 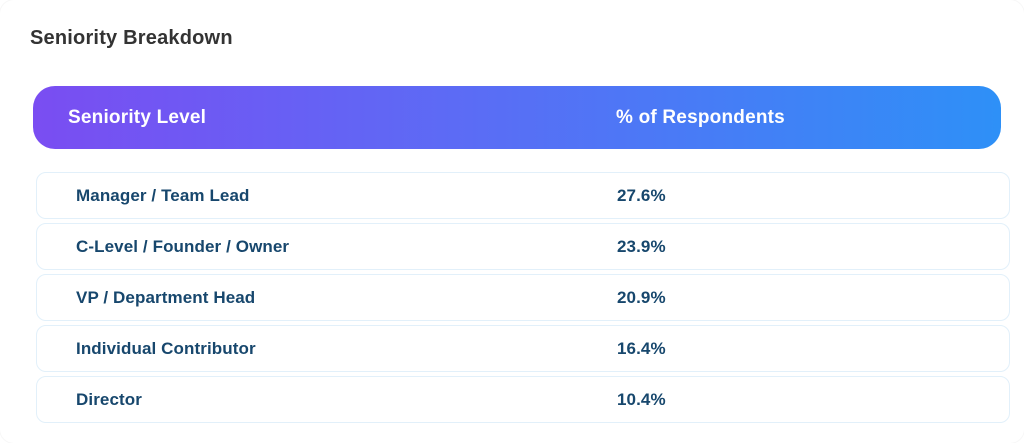 What do you see at coordinates (523, 348) in the screenshot?
I see `table-row: Individual Contributor 16.4%` at bounding box center [523, 348].